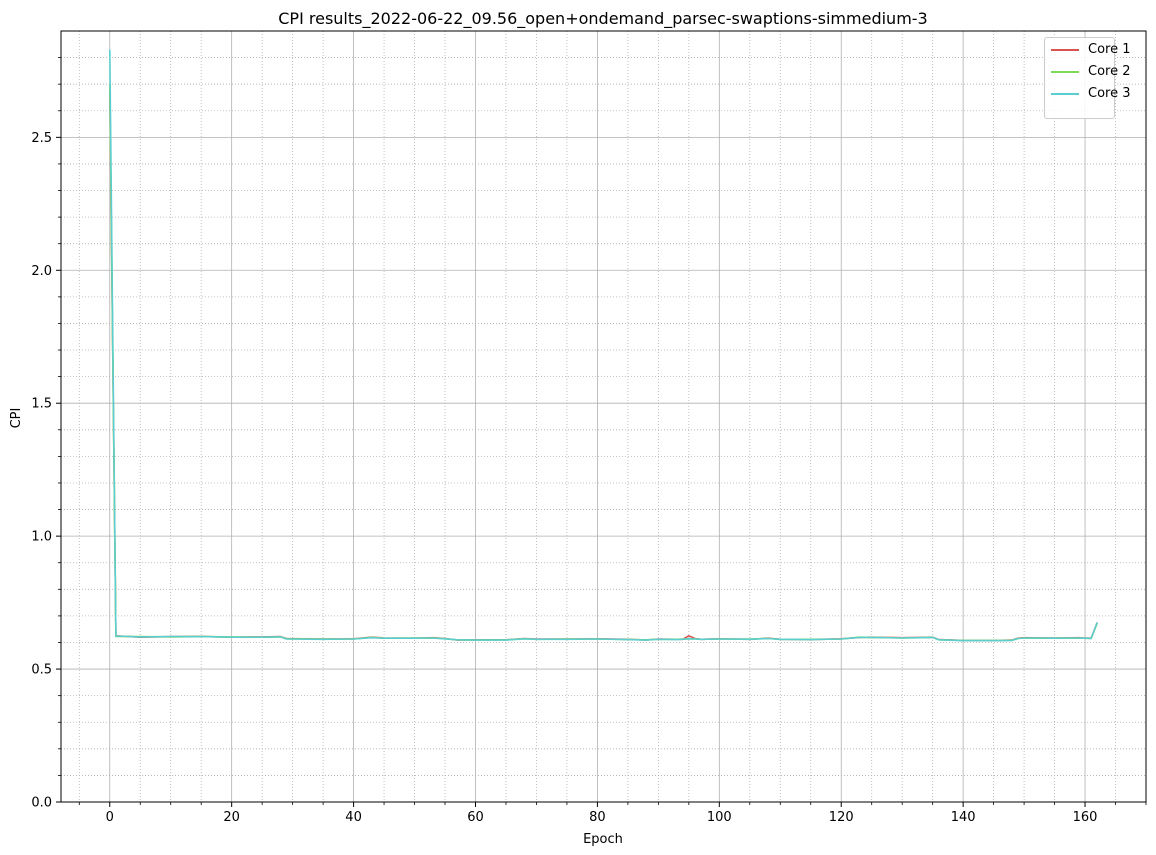  I want to click on x-tick-label: 140, so click(963, 817).